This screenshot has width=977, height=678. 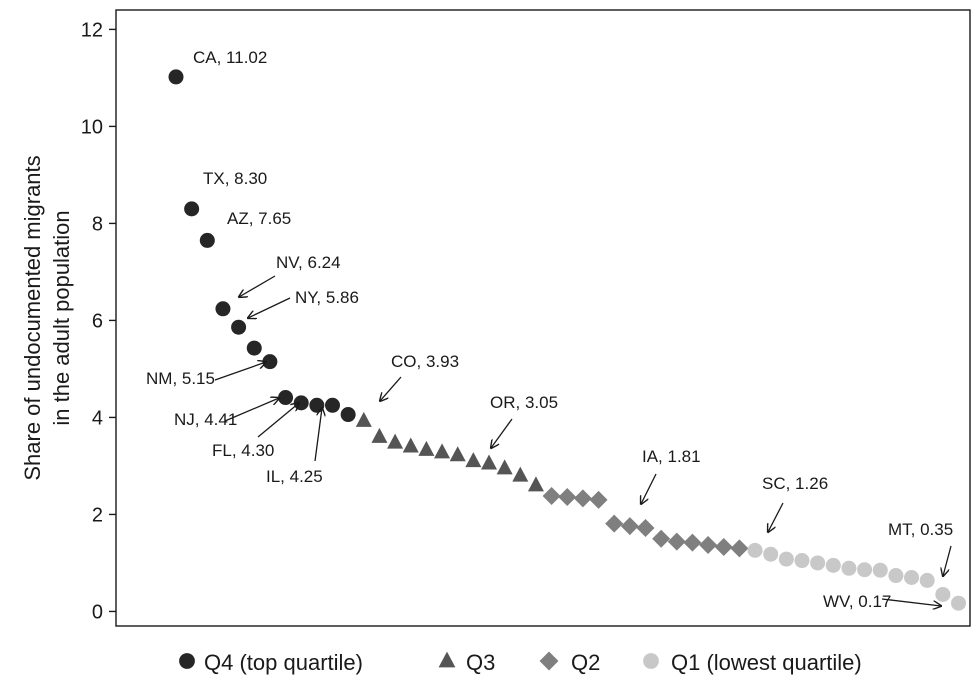 I want to click on annotation-label: NV, 6.24, so click(x=308, y=262).